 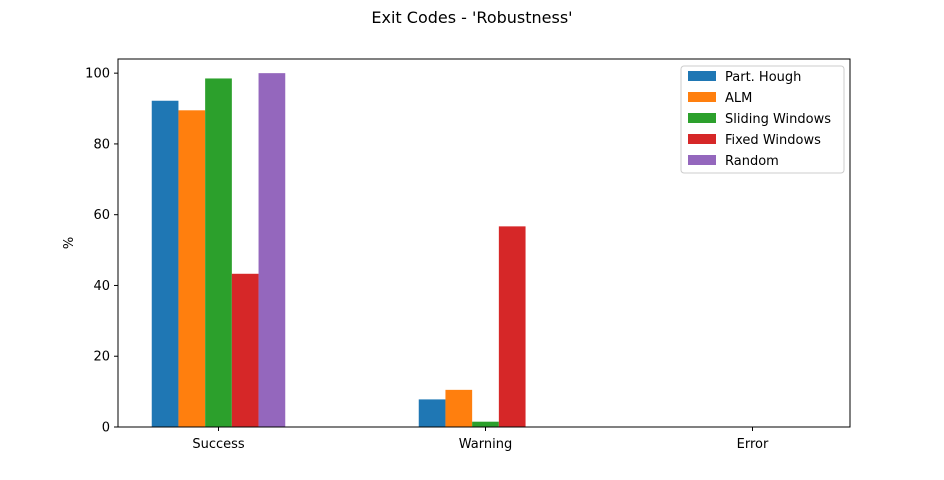 I want to click on y-tick-label: 80, so click(x=101, y=144).